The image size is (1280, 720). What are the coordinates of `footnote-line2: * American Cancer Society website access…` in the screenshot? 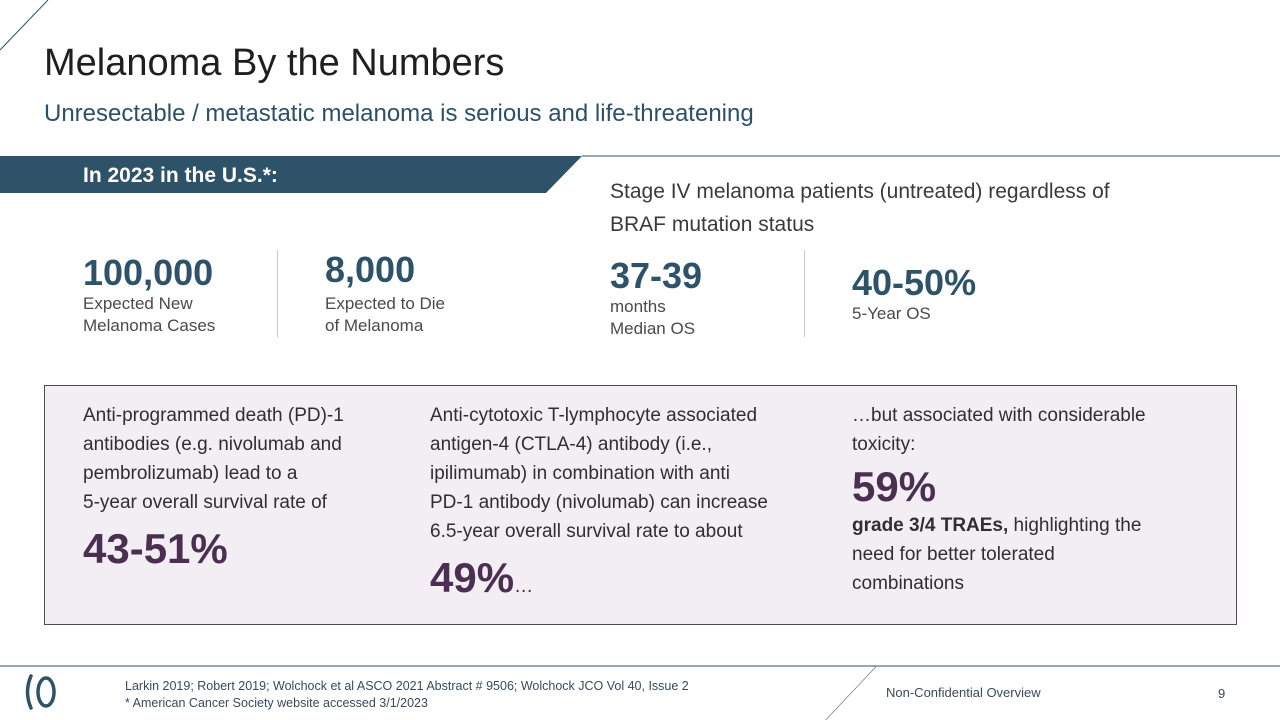 It's located at (276, 703).